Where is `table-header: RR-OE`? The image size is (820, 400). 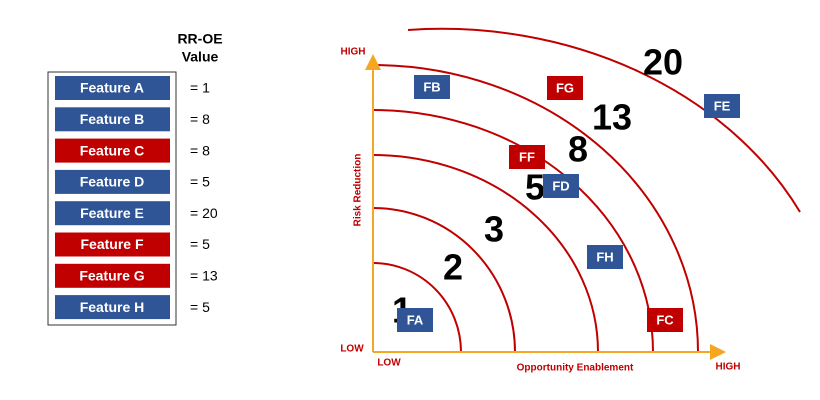 table-header: RR-OE is located at coordinates (199, 39).